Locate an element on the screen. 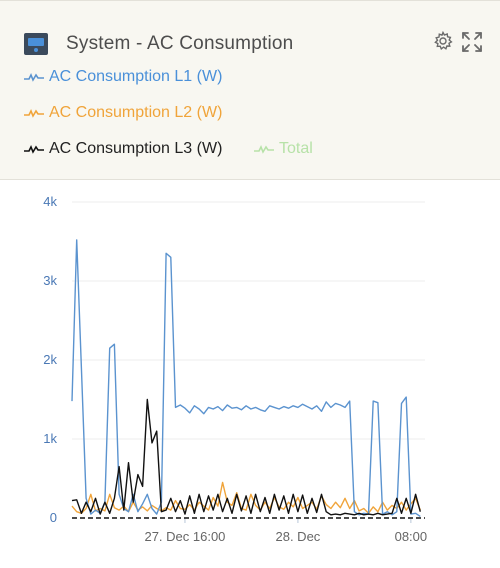 This screenshot has height=568, width=500. inverter-icon is located at coordinates (36, 44).